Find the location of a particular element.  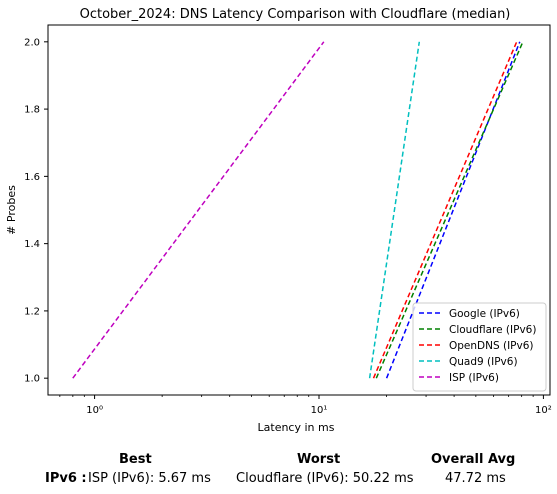

summary-header-worst: Worst is located at coordinates (319, 459).